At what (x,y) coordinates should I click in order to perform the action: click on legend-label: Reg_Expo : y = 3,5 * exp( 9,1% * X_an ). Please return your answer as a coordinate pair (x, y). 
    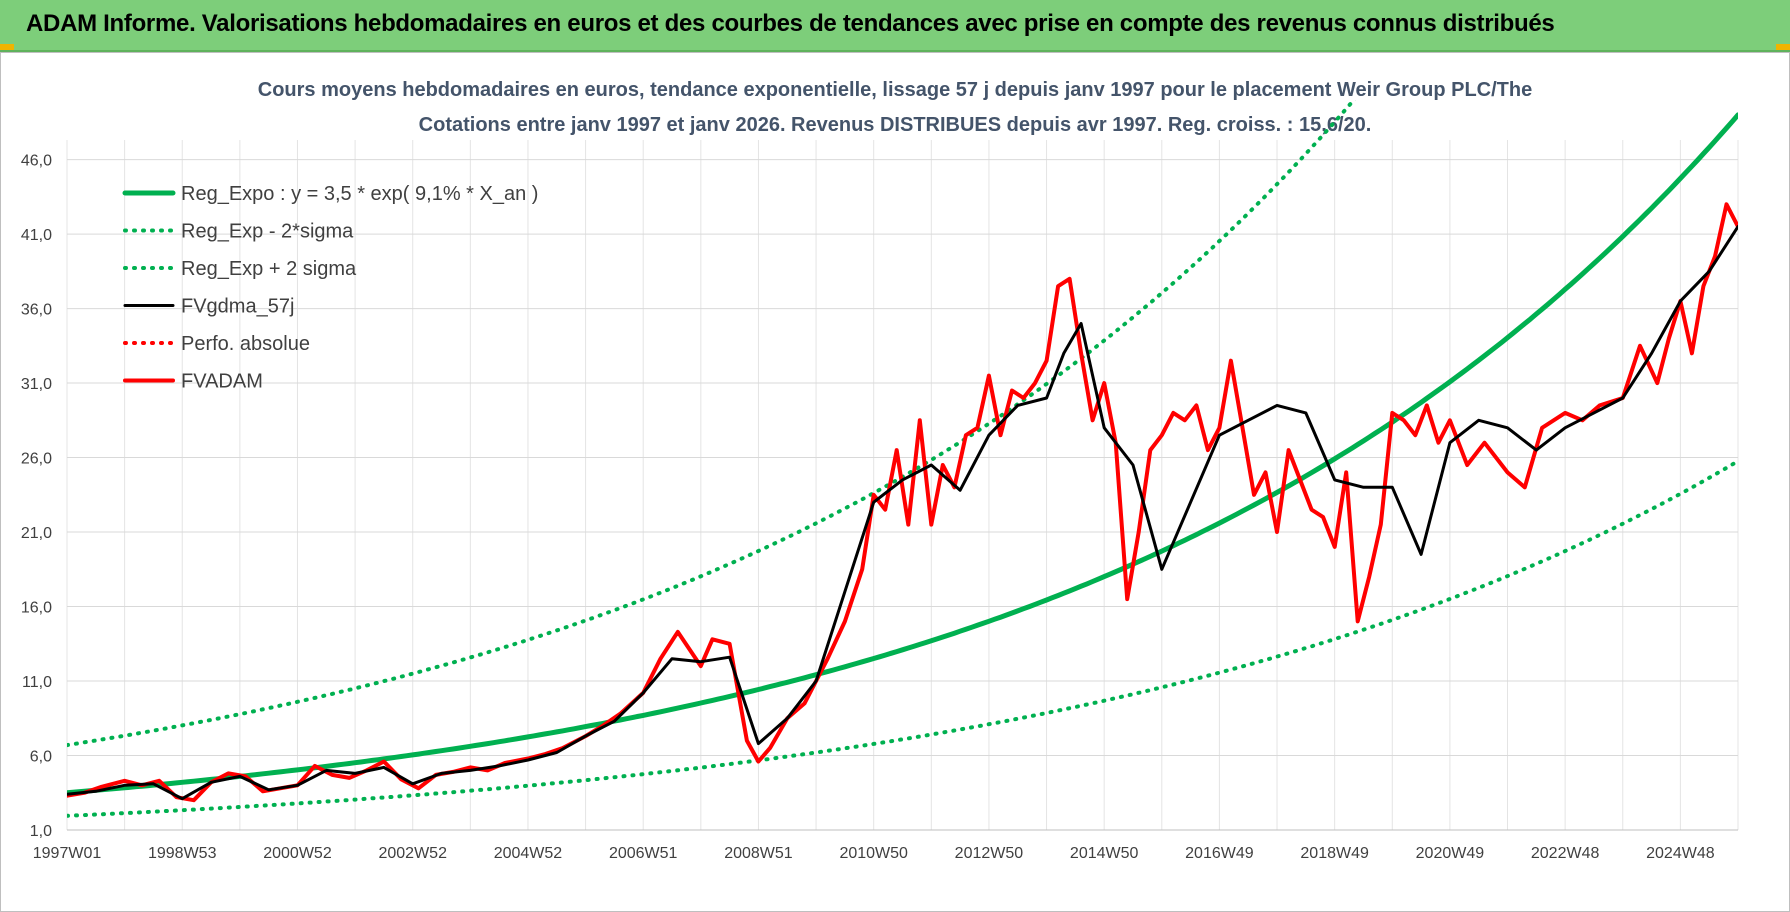
    Looking at the image, I should click on (359, 194).